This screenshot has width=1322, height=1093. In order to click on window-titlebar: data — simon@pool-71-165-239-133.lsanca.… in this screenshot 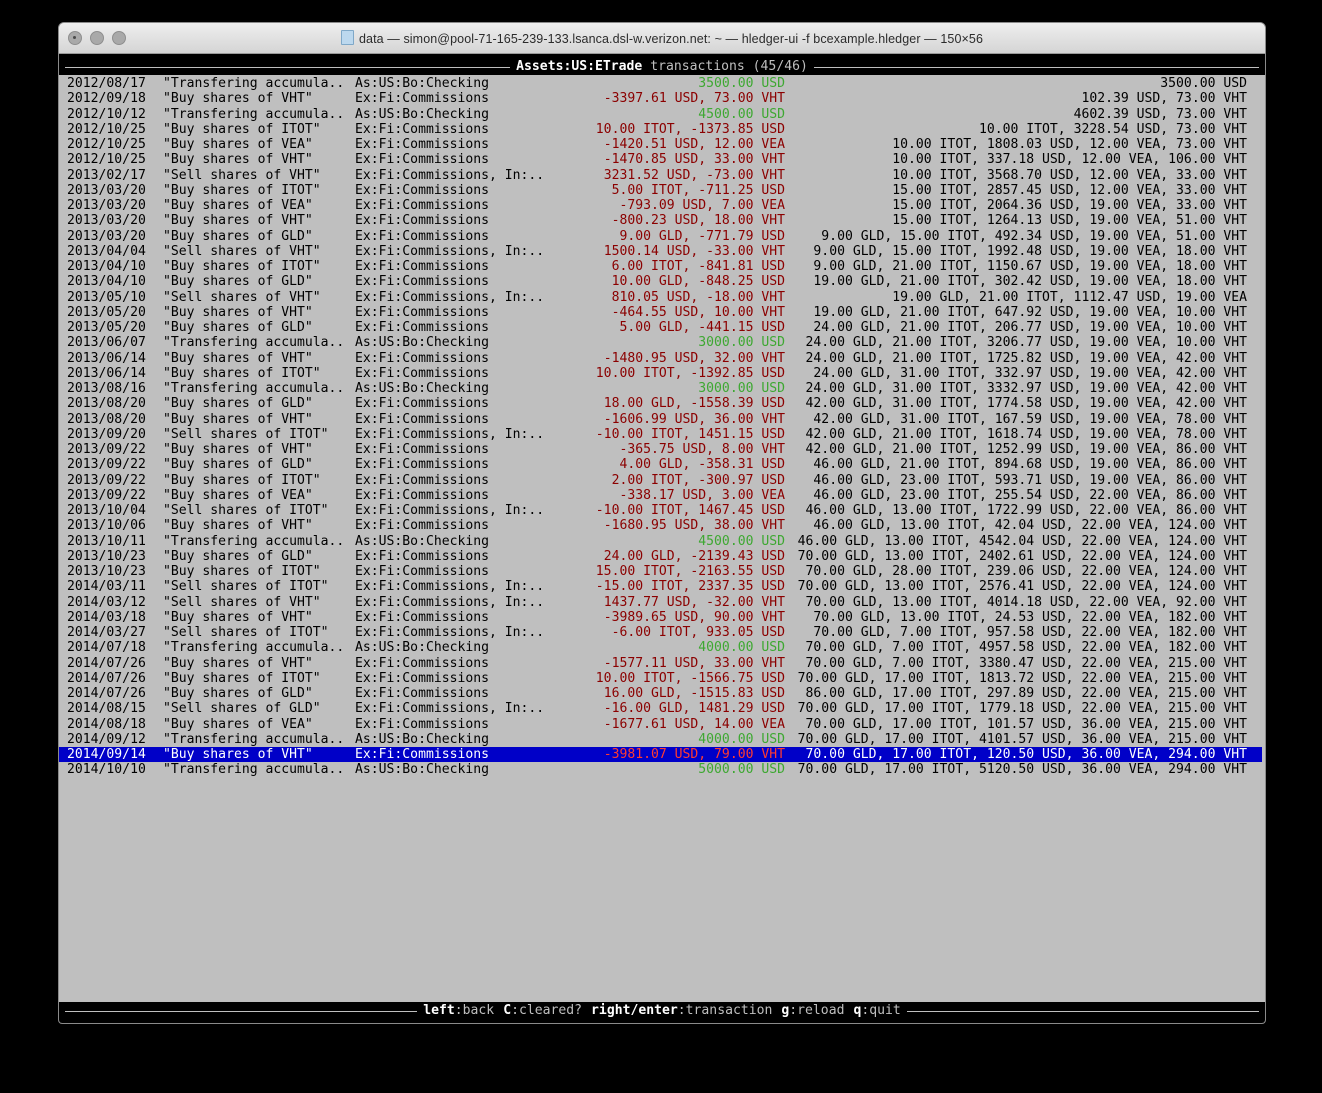, I will do `click(662, 38)`.